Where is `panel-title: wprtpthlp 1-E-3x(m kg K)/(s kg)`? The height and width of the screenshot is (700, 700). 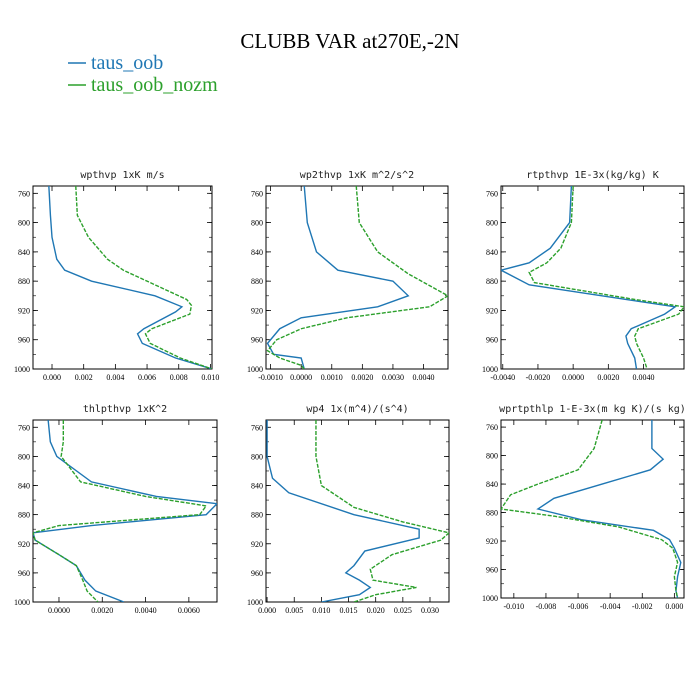
panel-title: wprtpthlp 1-E-3x(m kg K)/(s kg) is located at coordinates (592, 409).